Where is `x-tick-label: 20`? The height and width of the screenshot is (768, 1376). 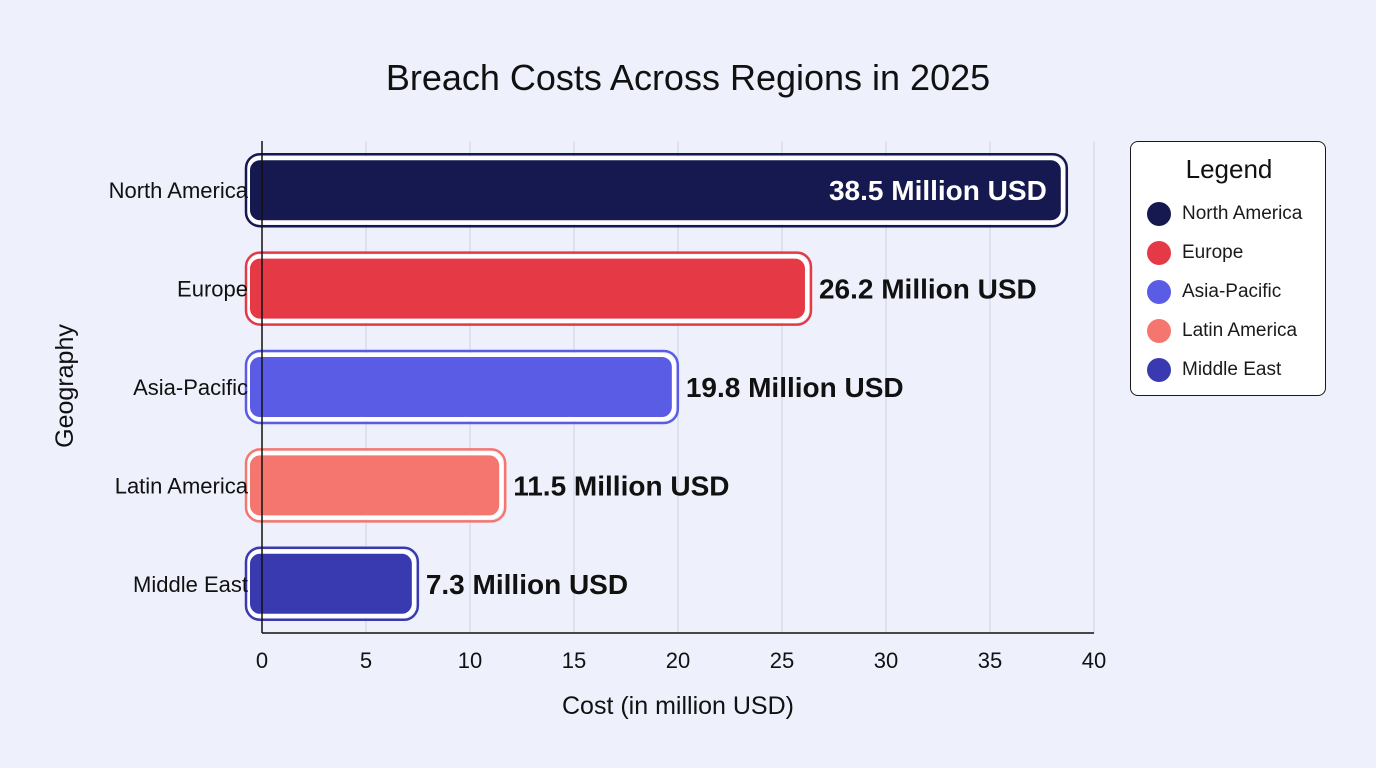 x-tick-label: 20 is located at coordinates (678, 660).